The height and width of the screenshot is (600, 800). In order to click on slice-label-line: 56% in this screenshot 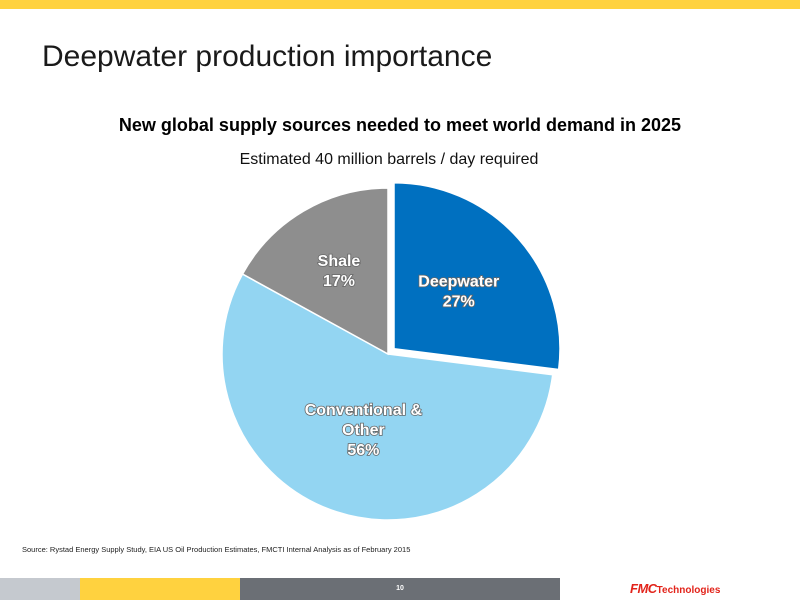, I will do `click(363, 450)`.